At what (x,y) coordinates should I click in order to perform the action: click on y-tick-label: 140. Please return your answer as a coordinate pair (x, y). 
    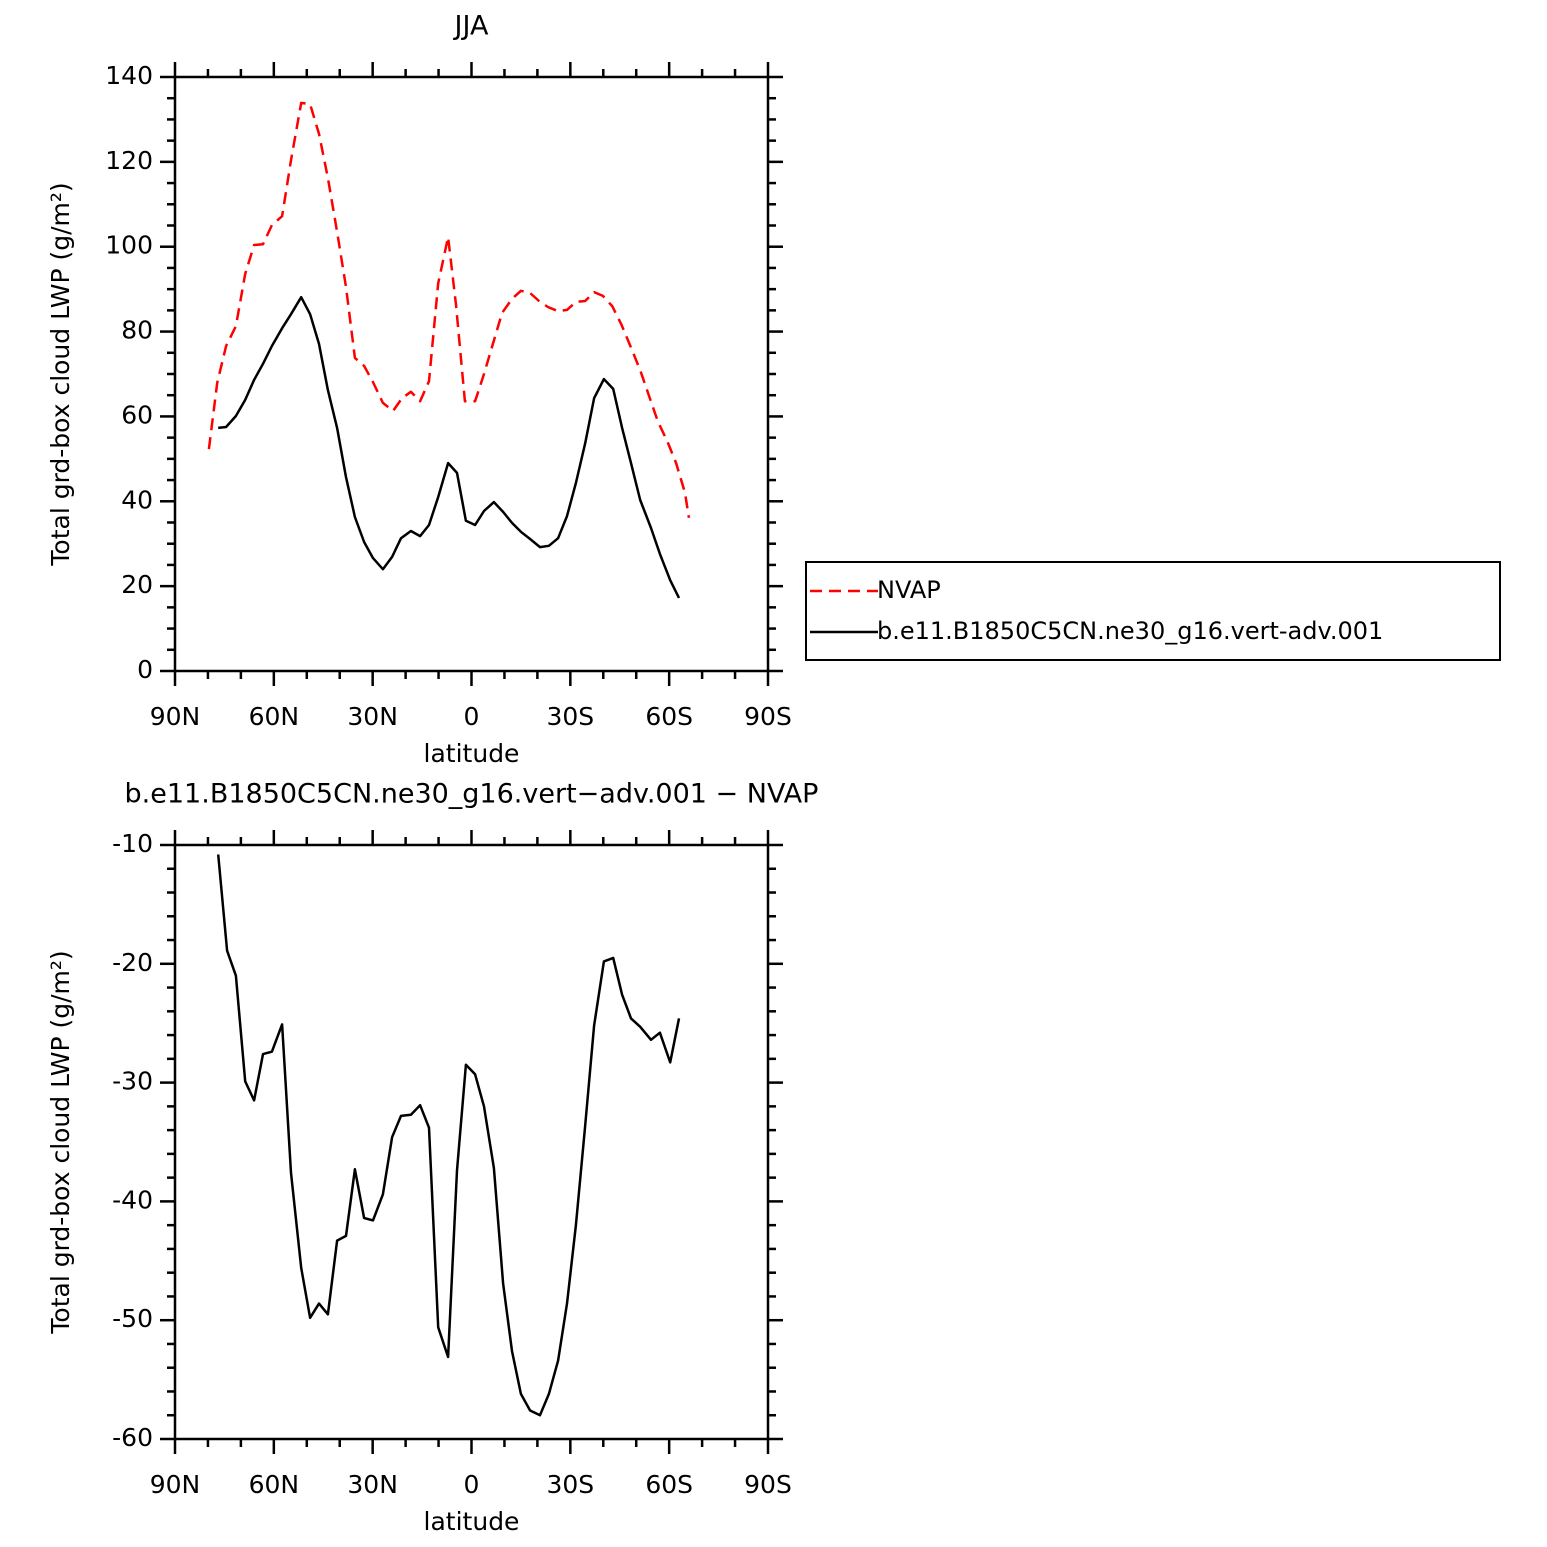
    Looking at the image, I should click on (129, 75).